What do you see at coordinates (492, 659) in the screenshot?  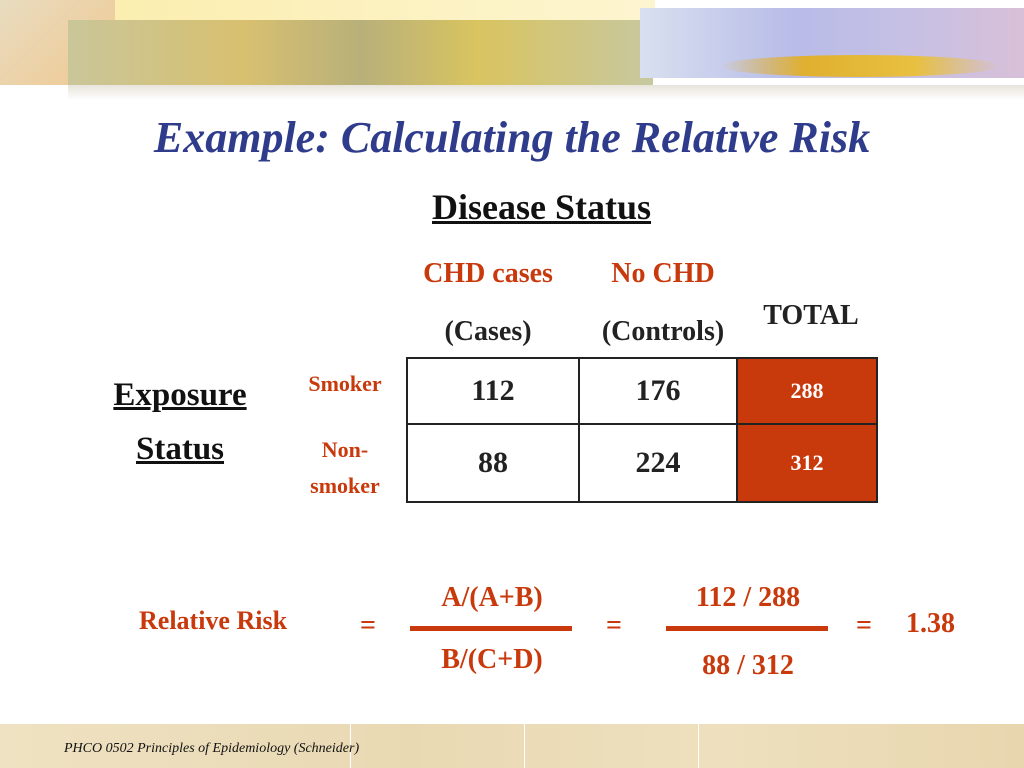 I see `symbolic-denominator: B/(C+D)` at bounding box center [492, 659].